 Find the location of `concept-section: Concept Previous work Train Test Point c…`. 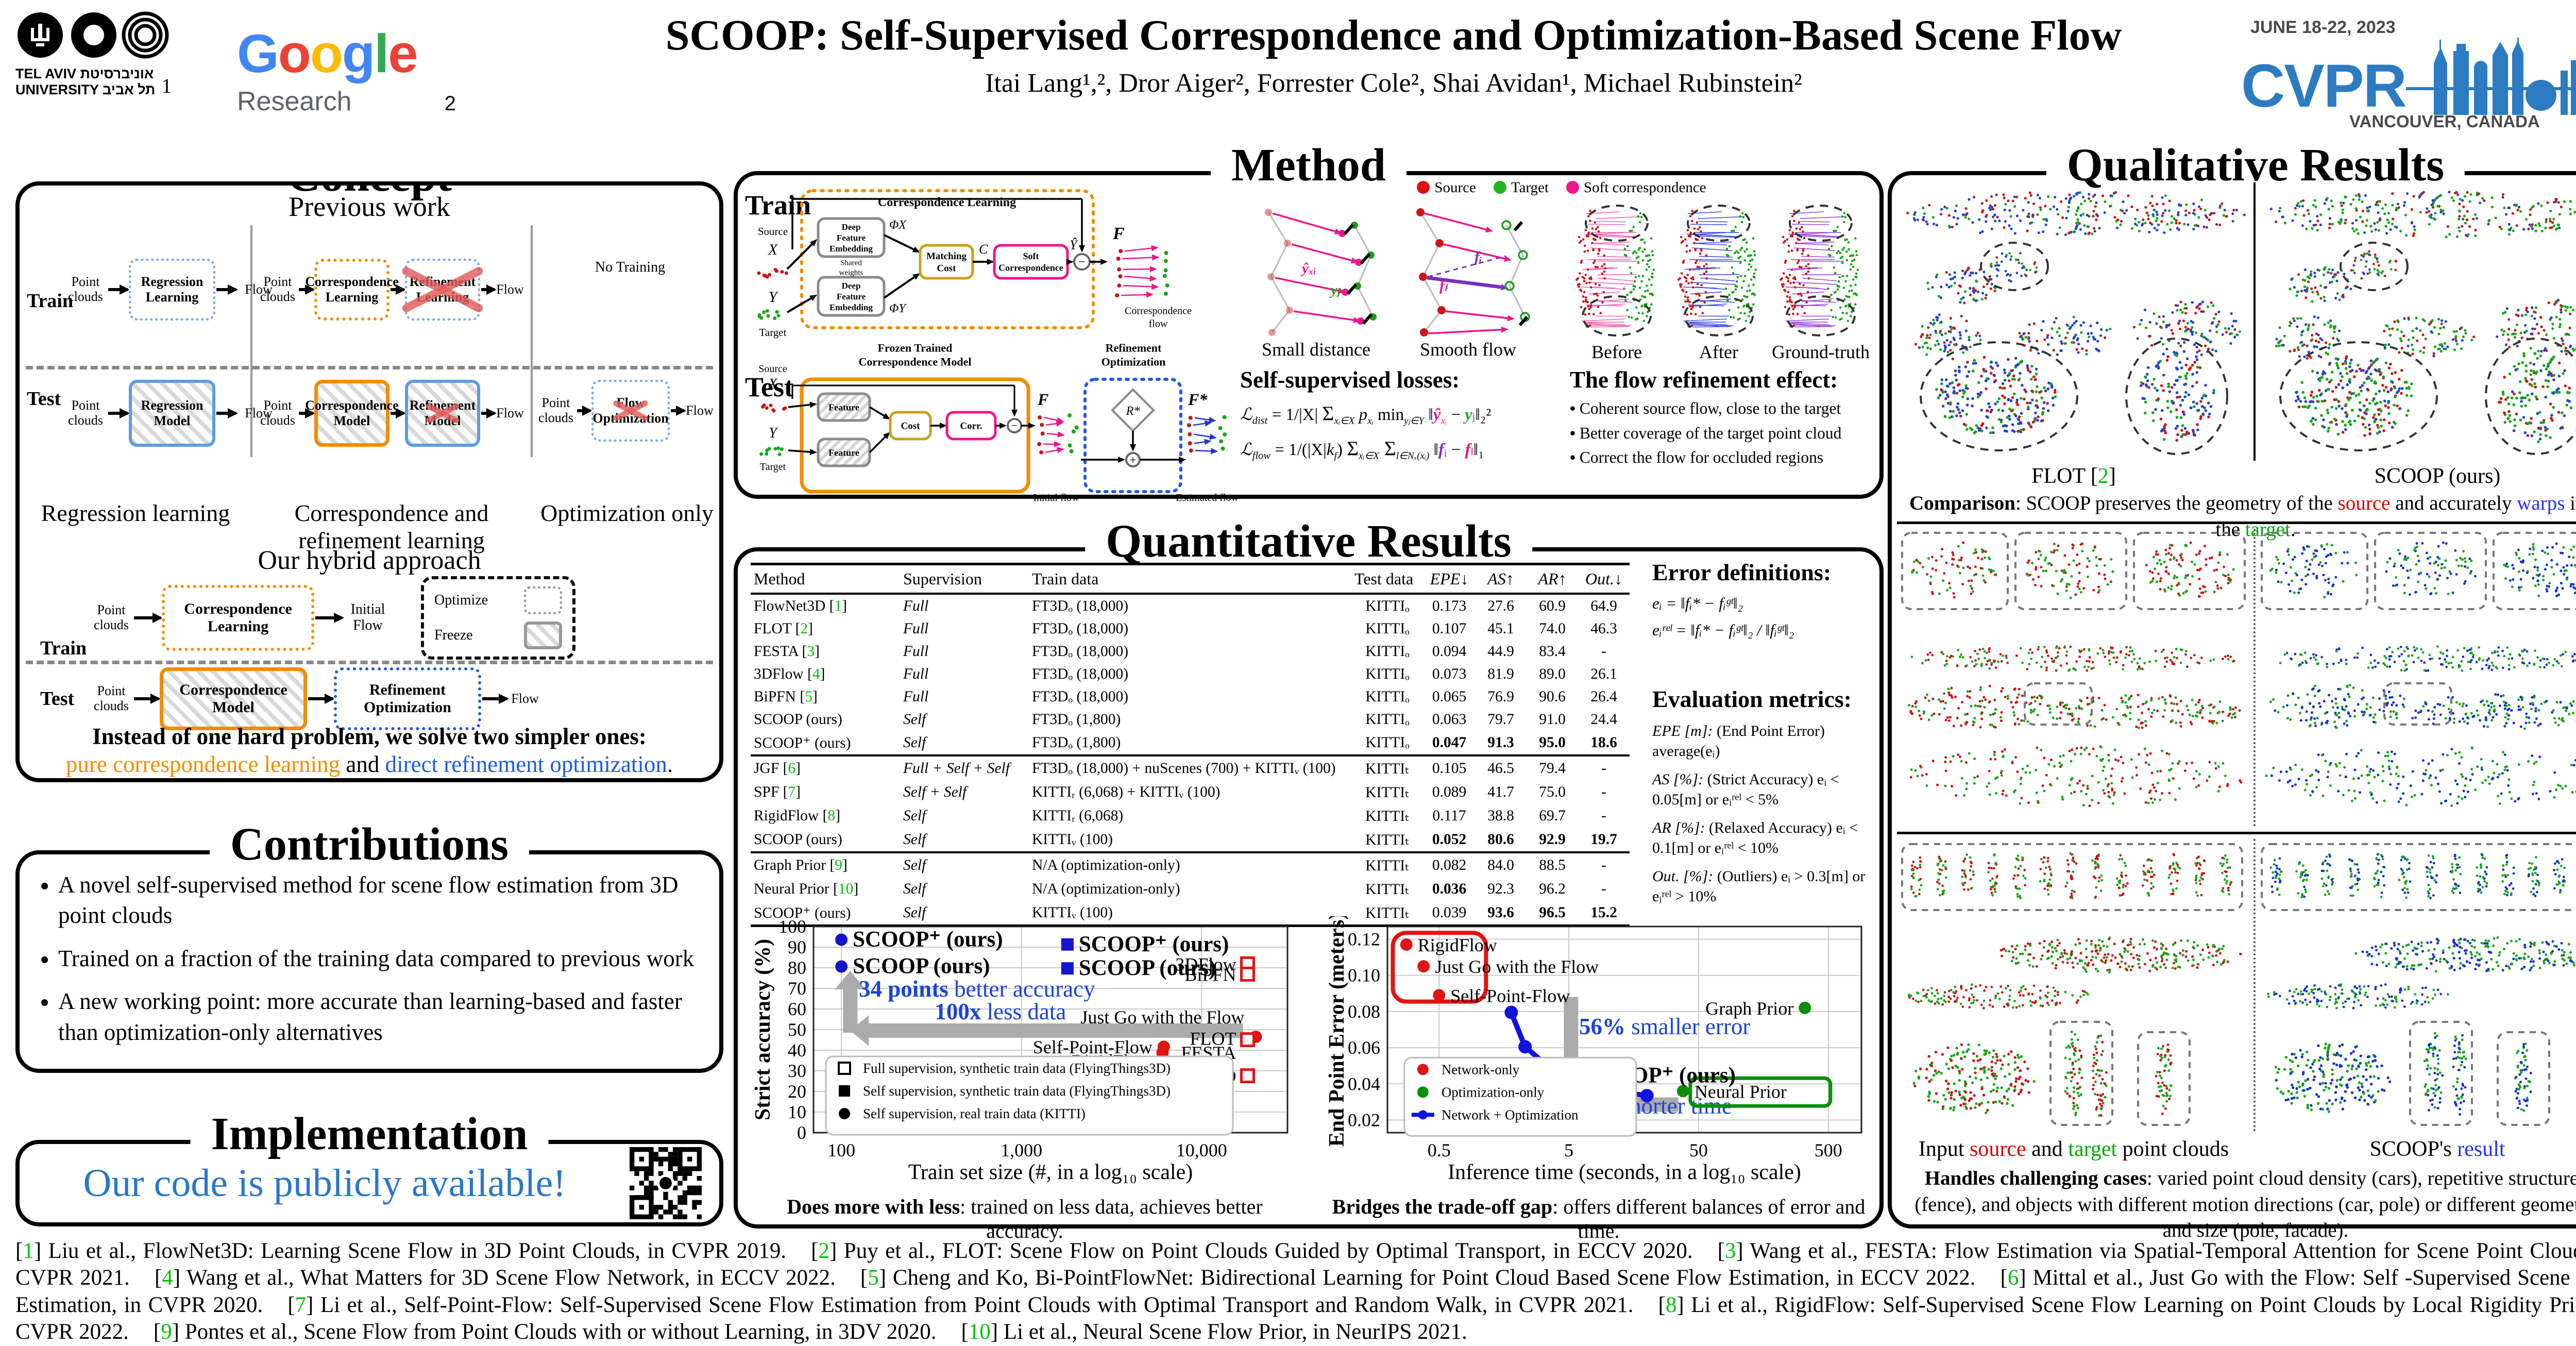

concept-section: Concept Previous work Train Test Point c… is located at coordinates (369, 481).